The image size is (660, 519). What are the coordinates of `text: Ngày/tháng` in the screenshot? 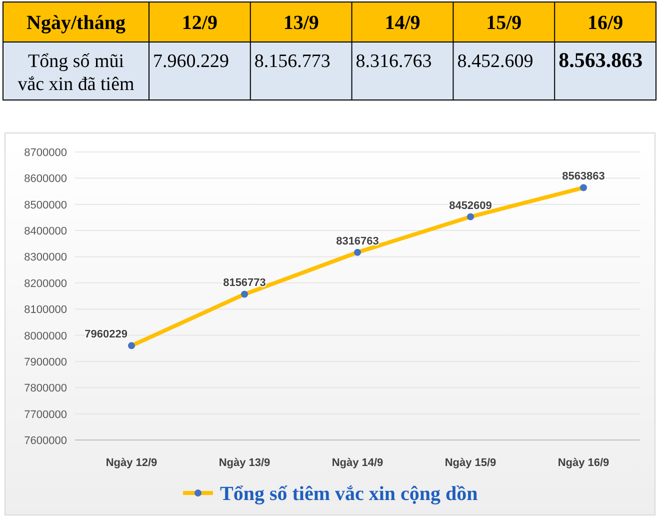 It's located at (76, 23).